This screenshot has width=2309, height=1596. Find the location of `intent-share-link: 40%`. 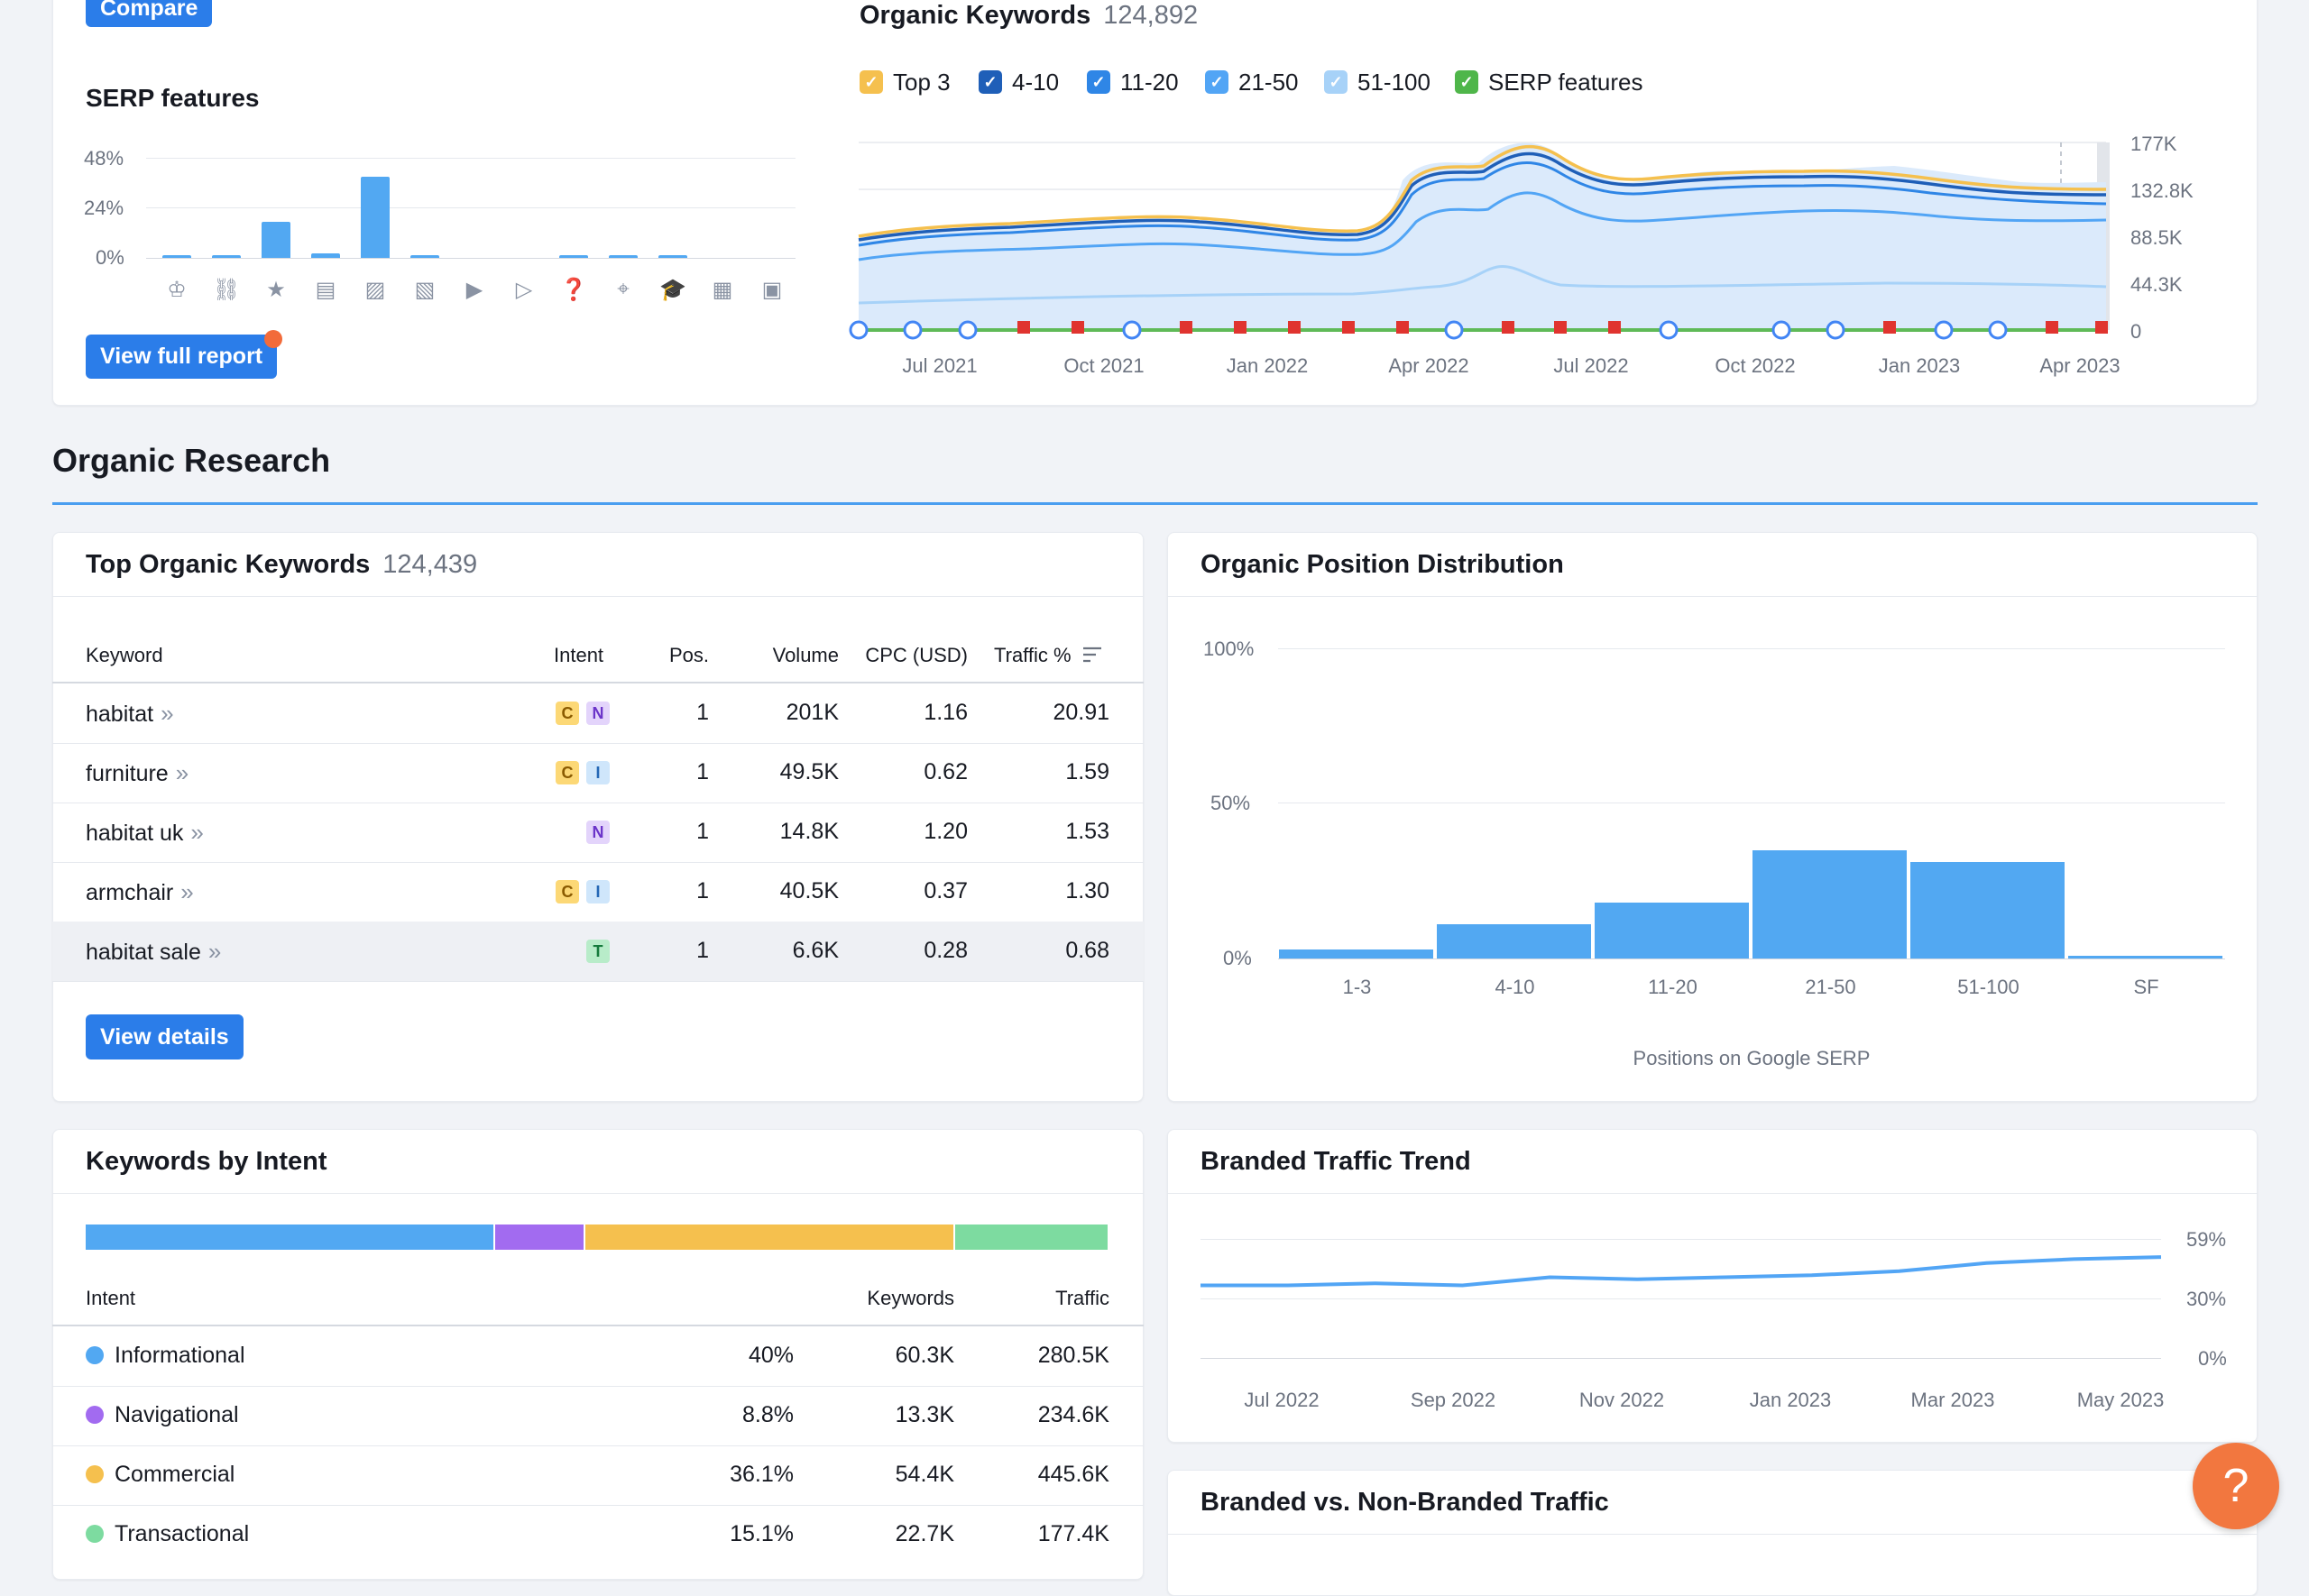

intent-share-link: 40% is located at coordinates (771, 1355).